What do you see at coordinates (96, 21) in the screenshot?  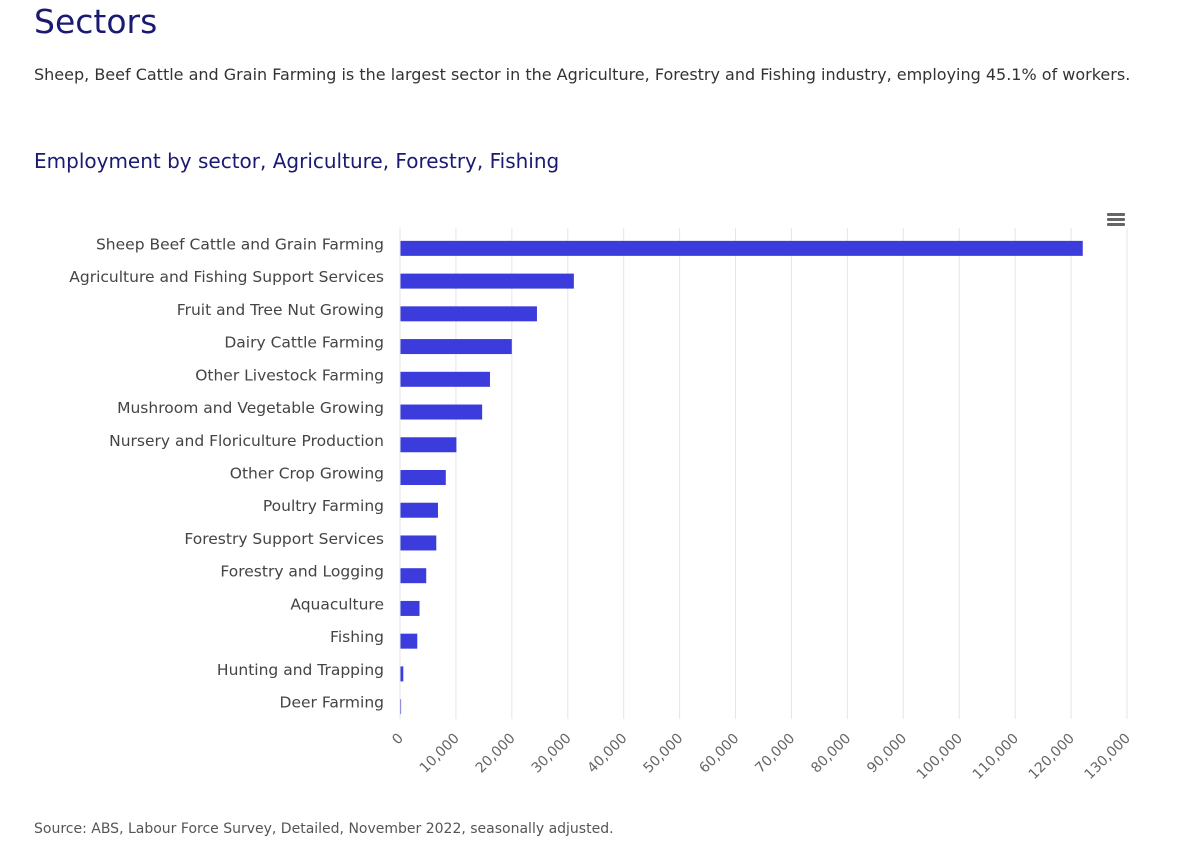 I see `page-title: Sectors` at bounding box center [96, 21].